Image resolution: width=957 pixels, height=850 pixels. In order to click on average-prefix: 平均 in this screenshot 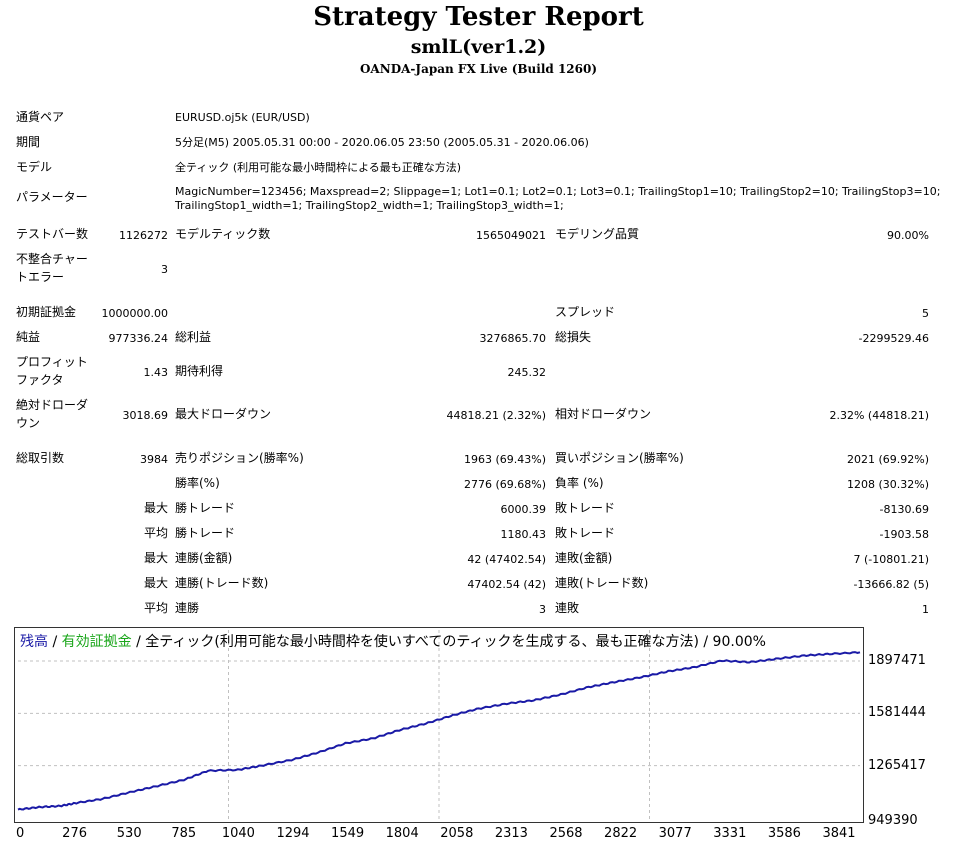, I will do `click(155, 533)`.